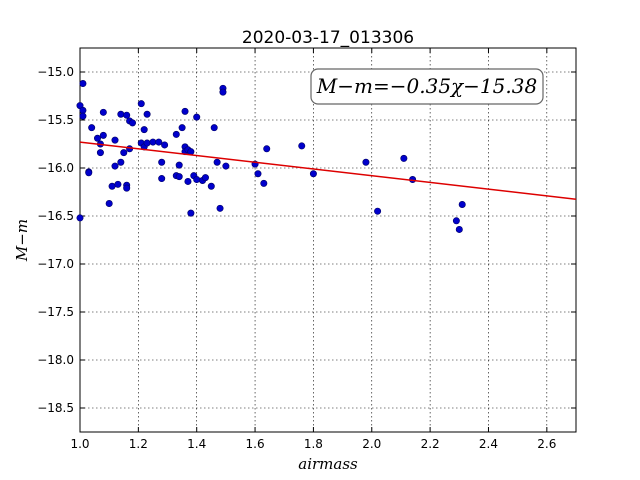  I want to click on y-tick-label: −18.0, so click(55, 360).